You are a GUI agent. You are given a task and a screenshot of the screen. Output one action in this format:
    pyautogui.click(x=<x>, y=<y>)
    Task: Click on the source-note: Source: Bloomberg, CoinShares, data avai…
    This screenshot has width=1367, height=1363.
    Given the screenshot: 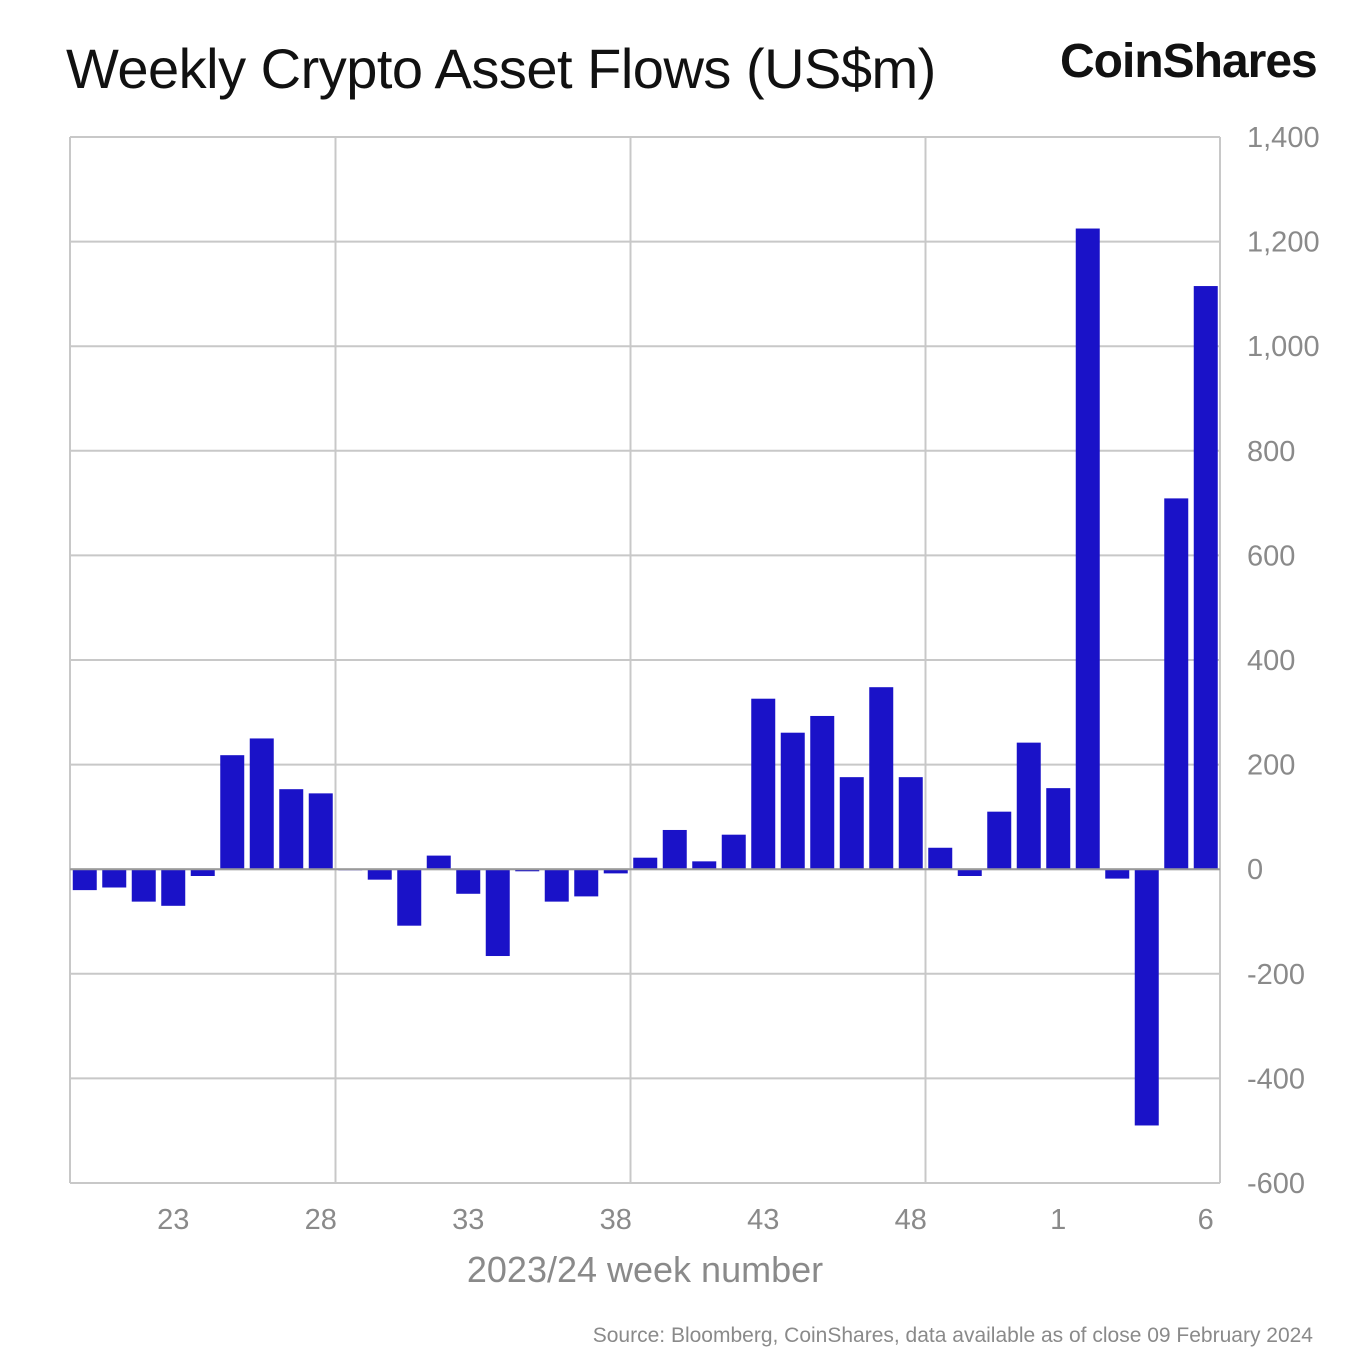 What is the action you would take?
    pyautogui.click(x=952, y=1335)
    